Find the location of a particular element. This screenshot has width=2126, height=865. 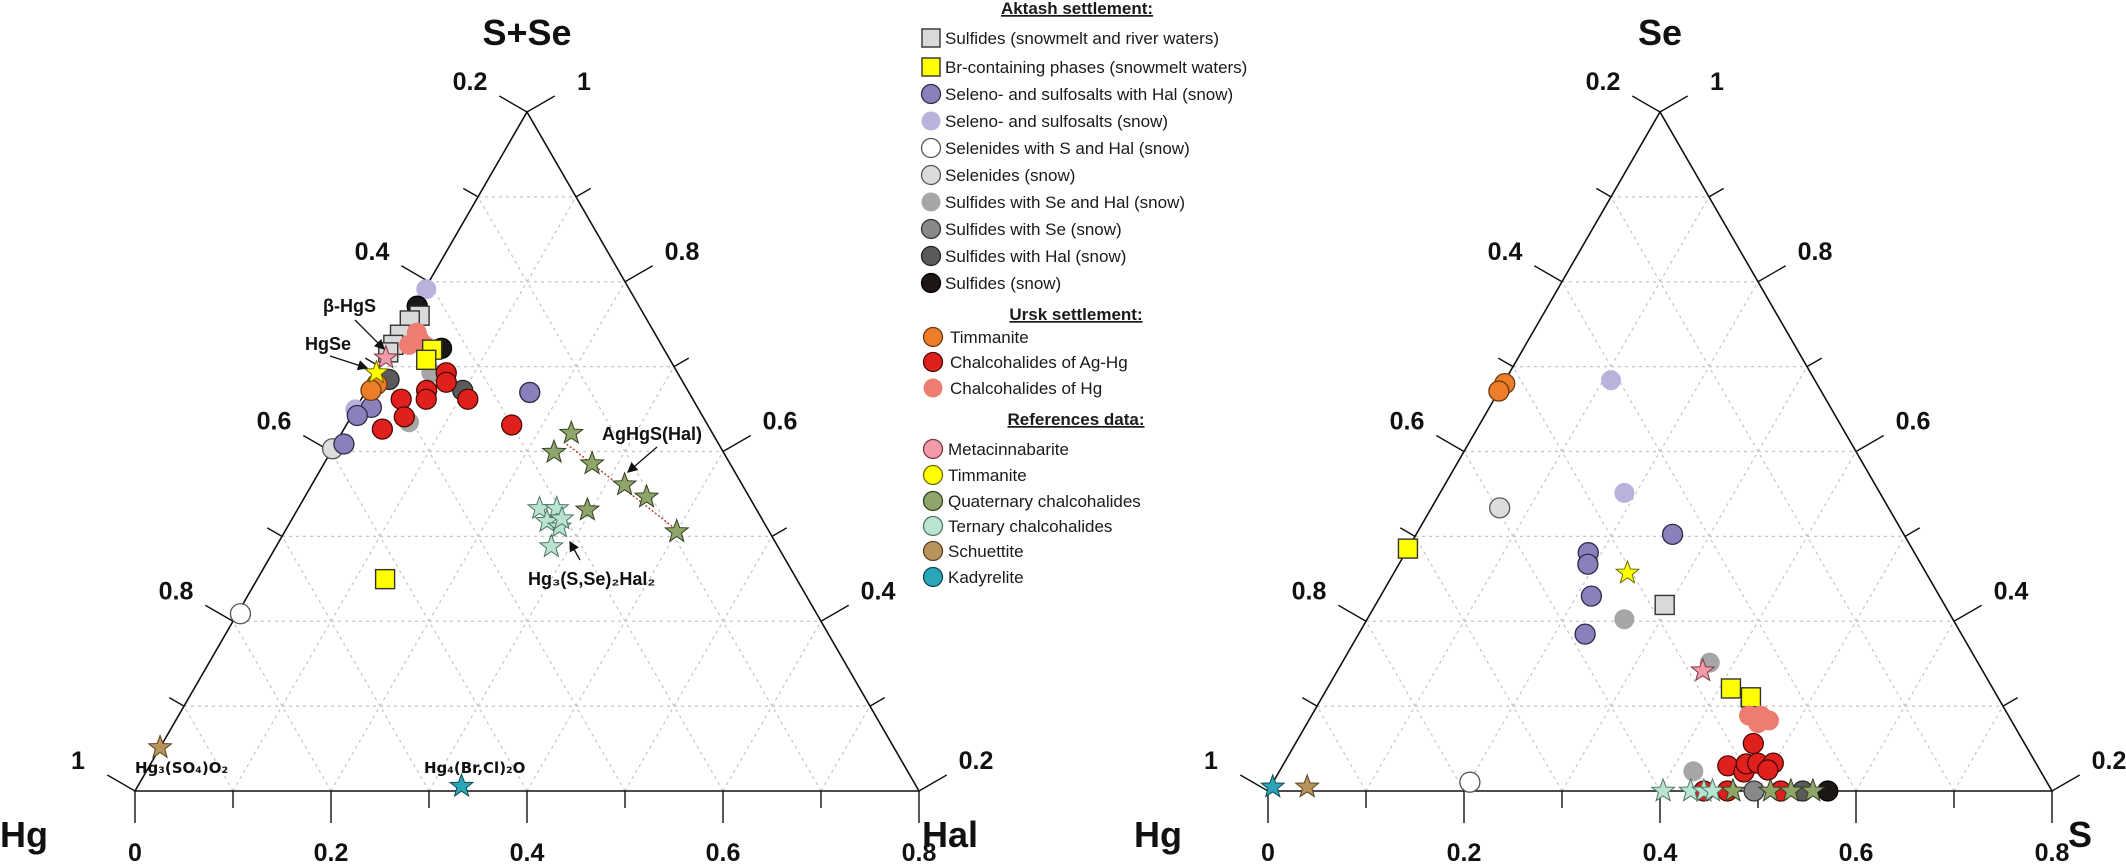

legend-label: Metacinnabarite is located at coordinates (1008, 449).